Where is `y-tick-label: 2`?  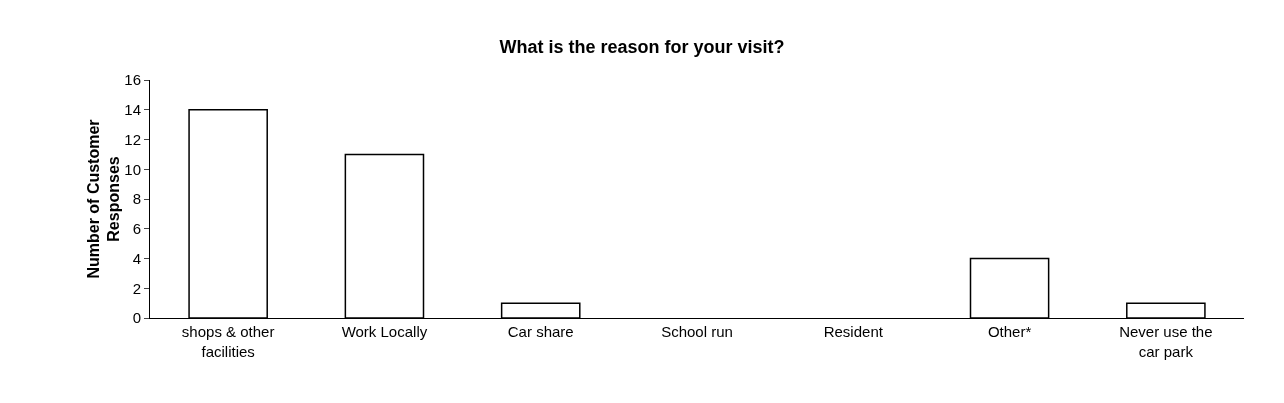 y-tick-label: 2 is located at coordinates (136, 288).